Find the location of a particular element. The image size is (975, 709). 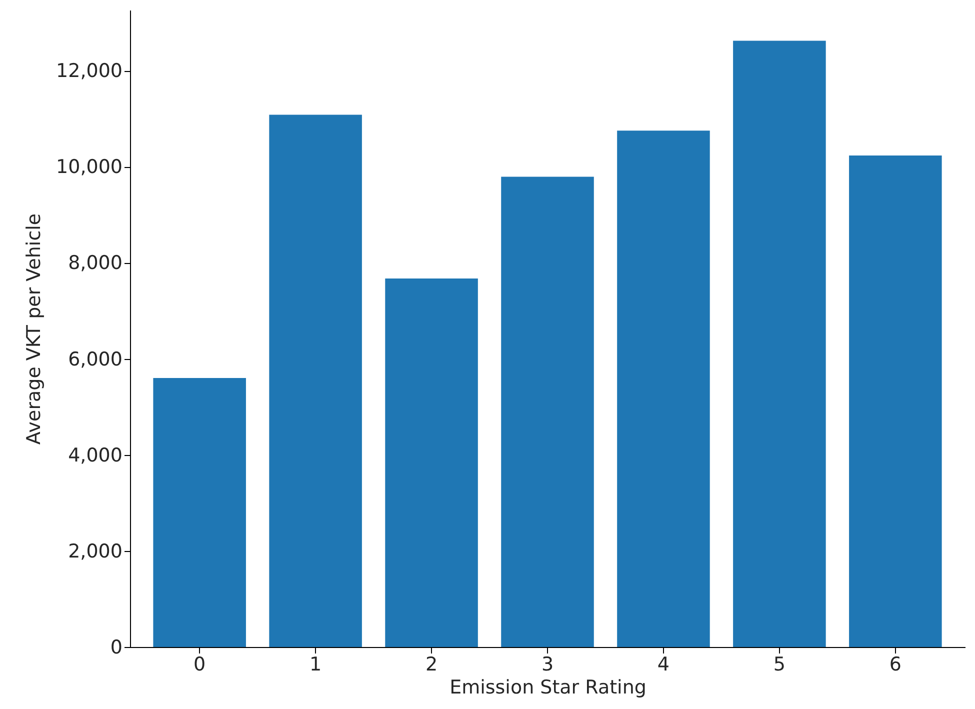

x-tick-label: 5 is located at coordinates (779, 665).